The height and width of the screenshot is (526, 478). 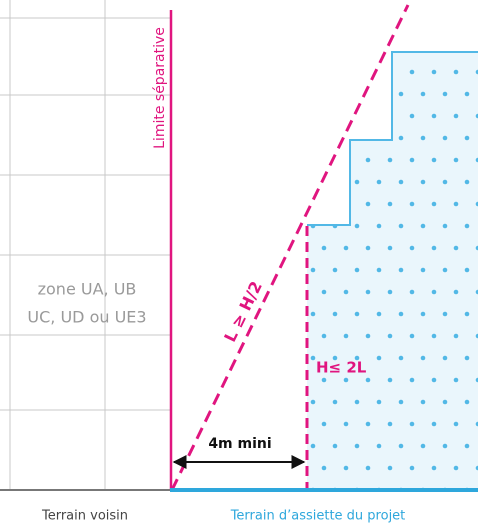 What do you see at coordinates (318, 516) in the screenshot?
I see `ground-label-right: Terrain d’assiette du projet` at bounding box center [318, 516].